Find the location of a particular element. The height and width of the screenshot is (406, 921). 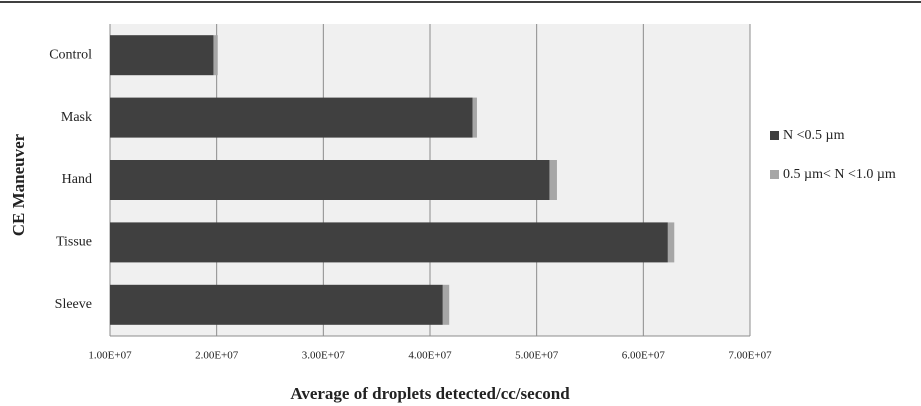

x-tick-label: 4.00E+07 is located at coordinates (430, 356).